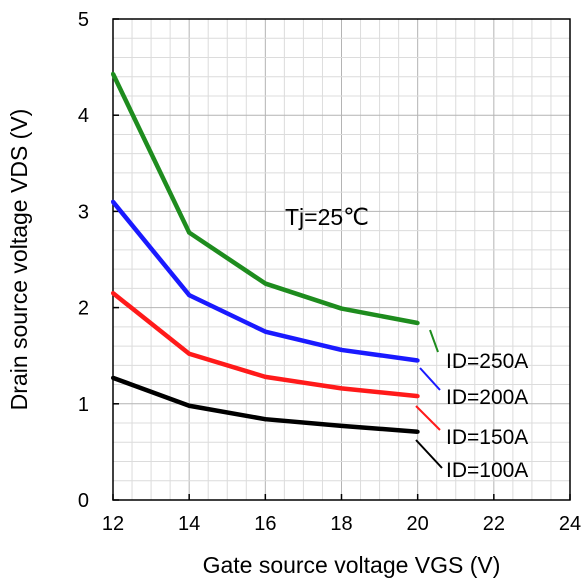 This screenshot has width=586, height=582. I want to click on y-tick-label: 2, so click(83, 309).